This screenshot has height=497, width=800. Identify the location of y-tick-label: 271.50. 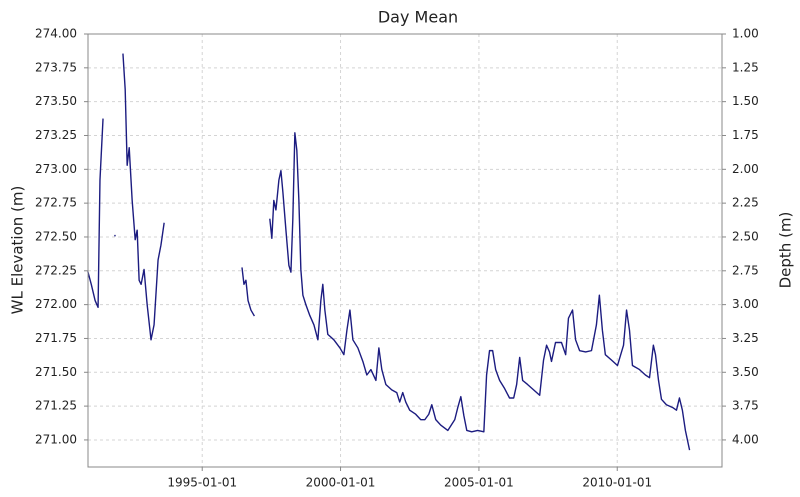
(56, 372).